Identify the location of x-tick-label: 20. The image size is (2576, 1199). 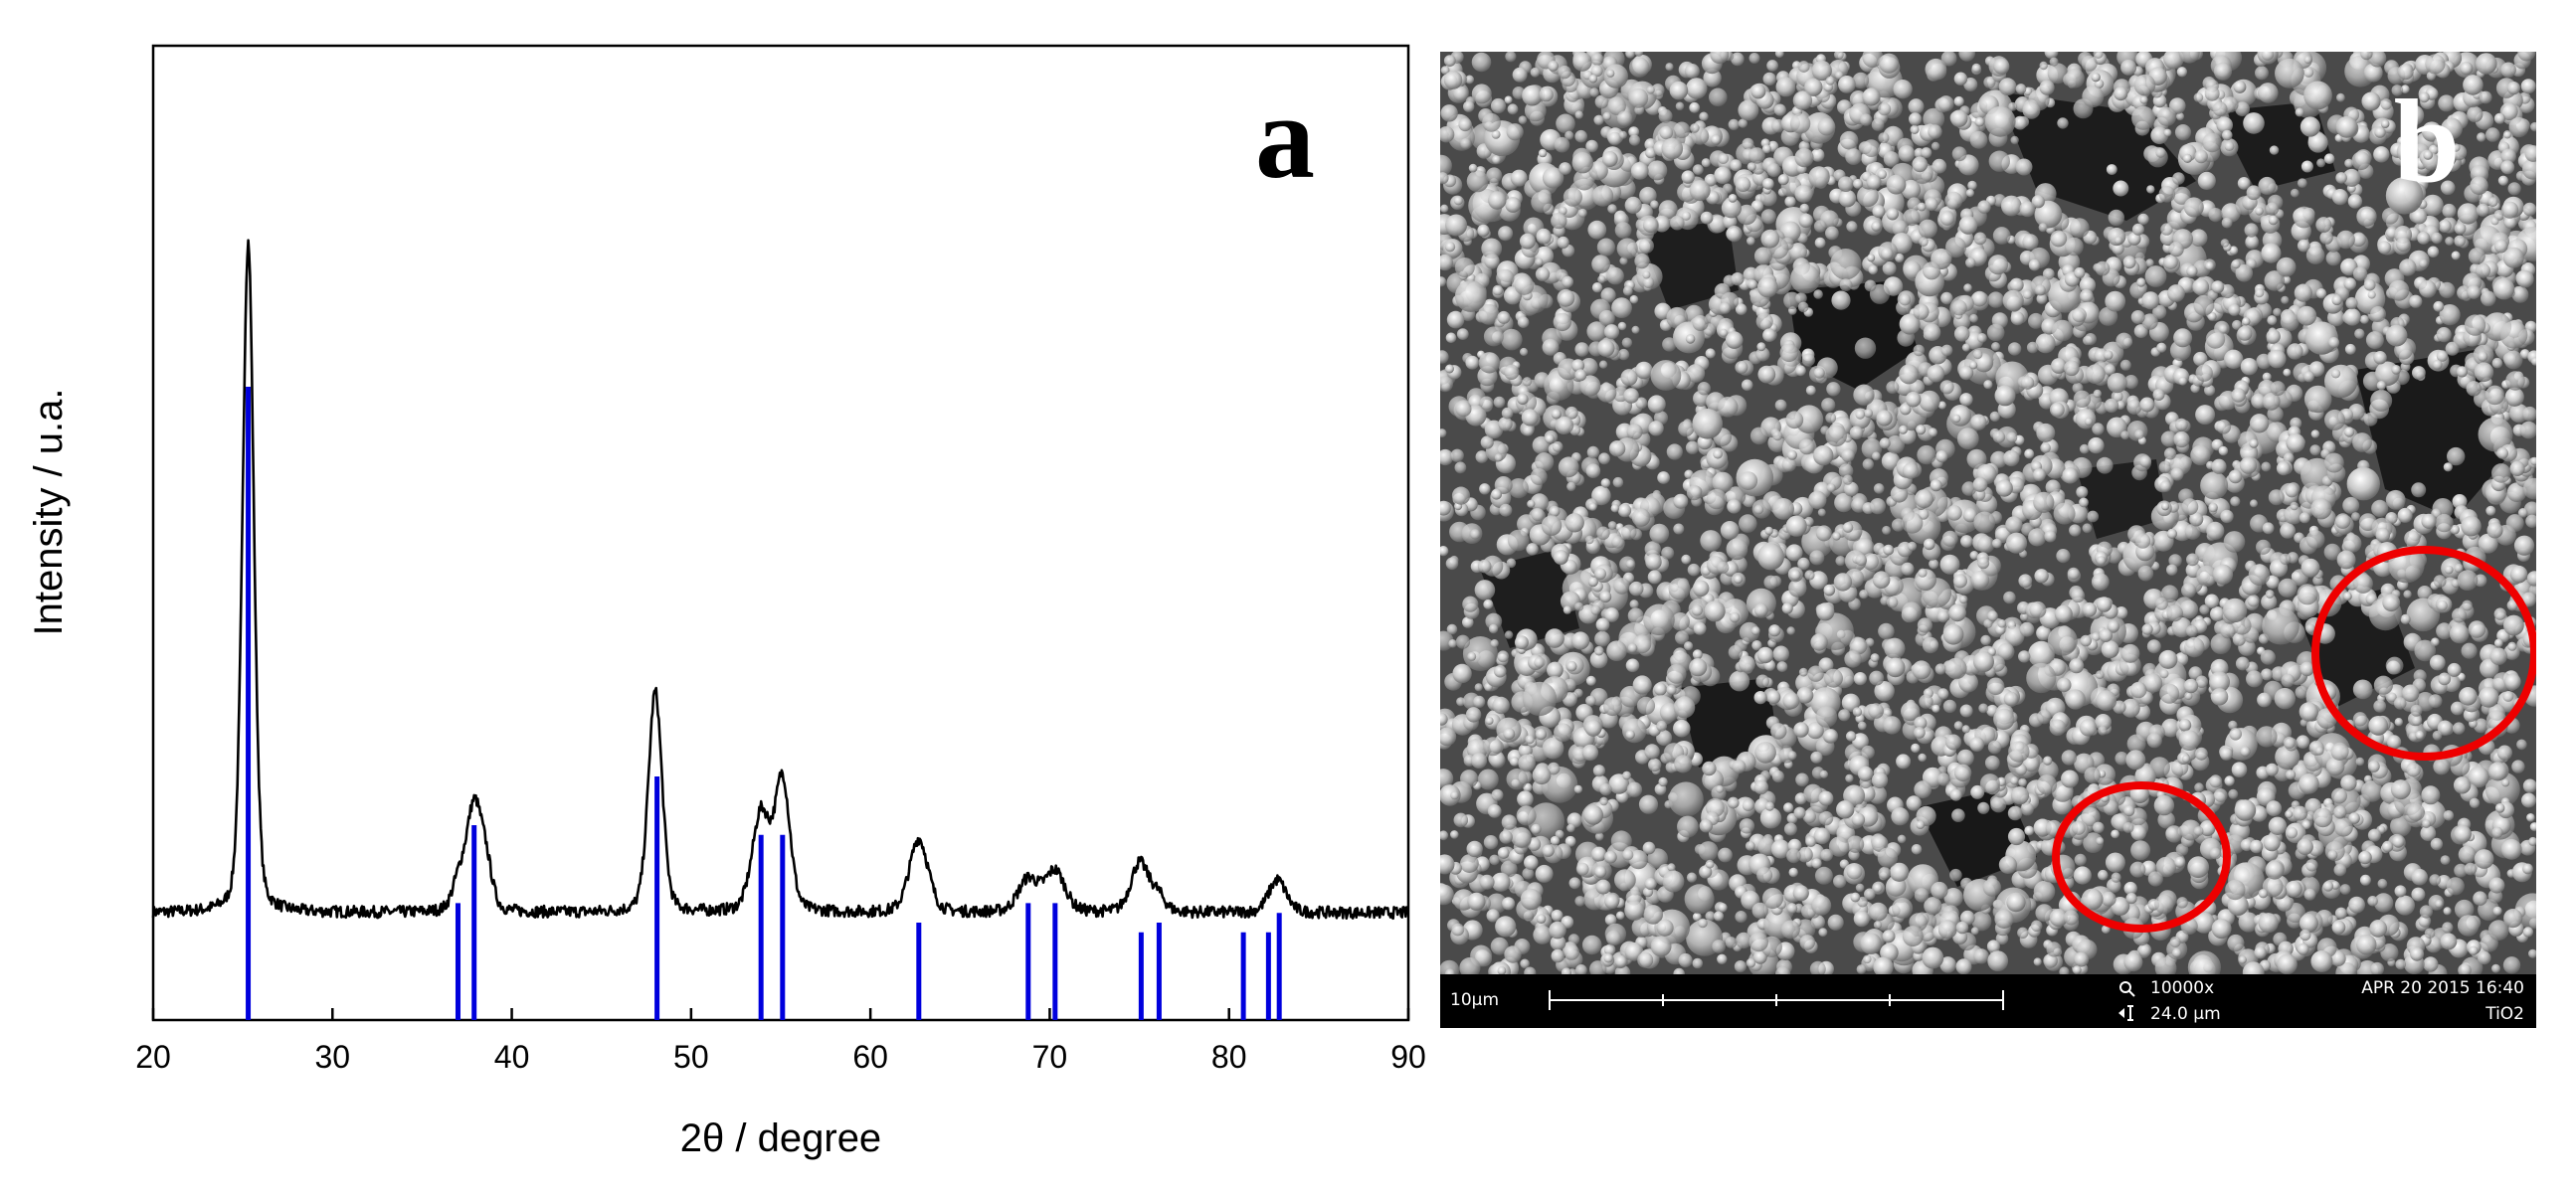
(153, 1057).